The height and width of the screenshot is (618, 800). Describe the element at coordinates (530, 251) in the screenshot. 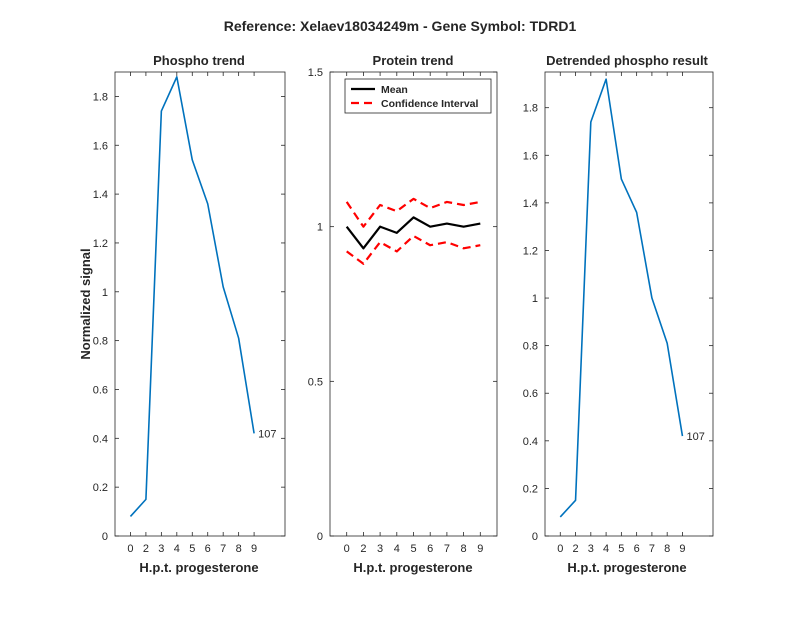

I see `detrended-phospho-ytick-label: 1.2` at that location.